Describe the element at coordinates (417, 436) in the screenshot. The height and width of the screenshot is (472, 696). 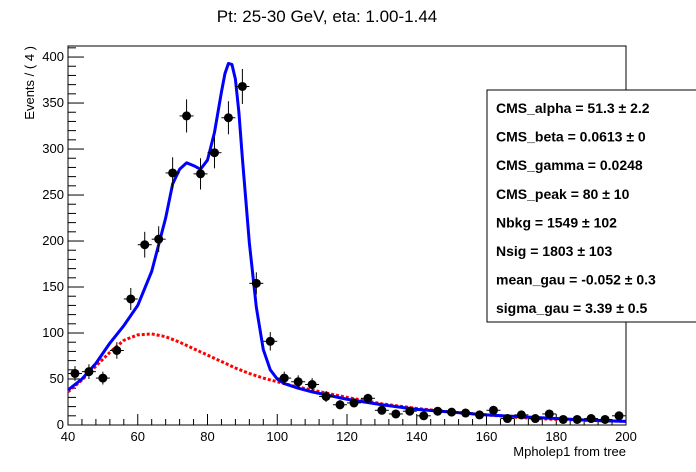
I see `x-tick-label: 140` at that location.